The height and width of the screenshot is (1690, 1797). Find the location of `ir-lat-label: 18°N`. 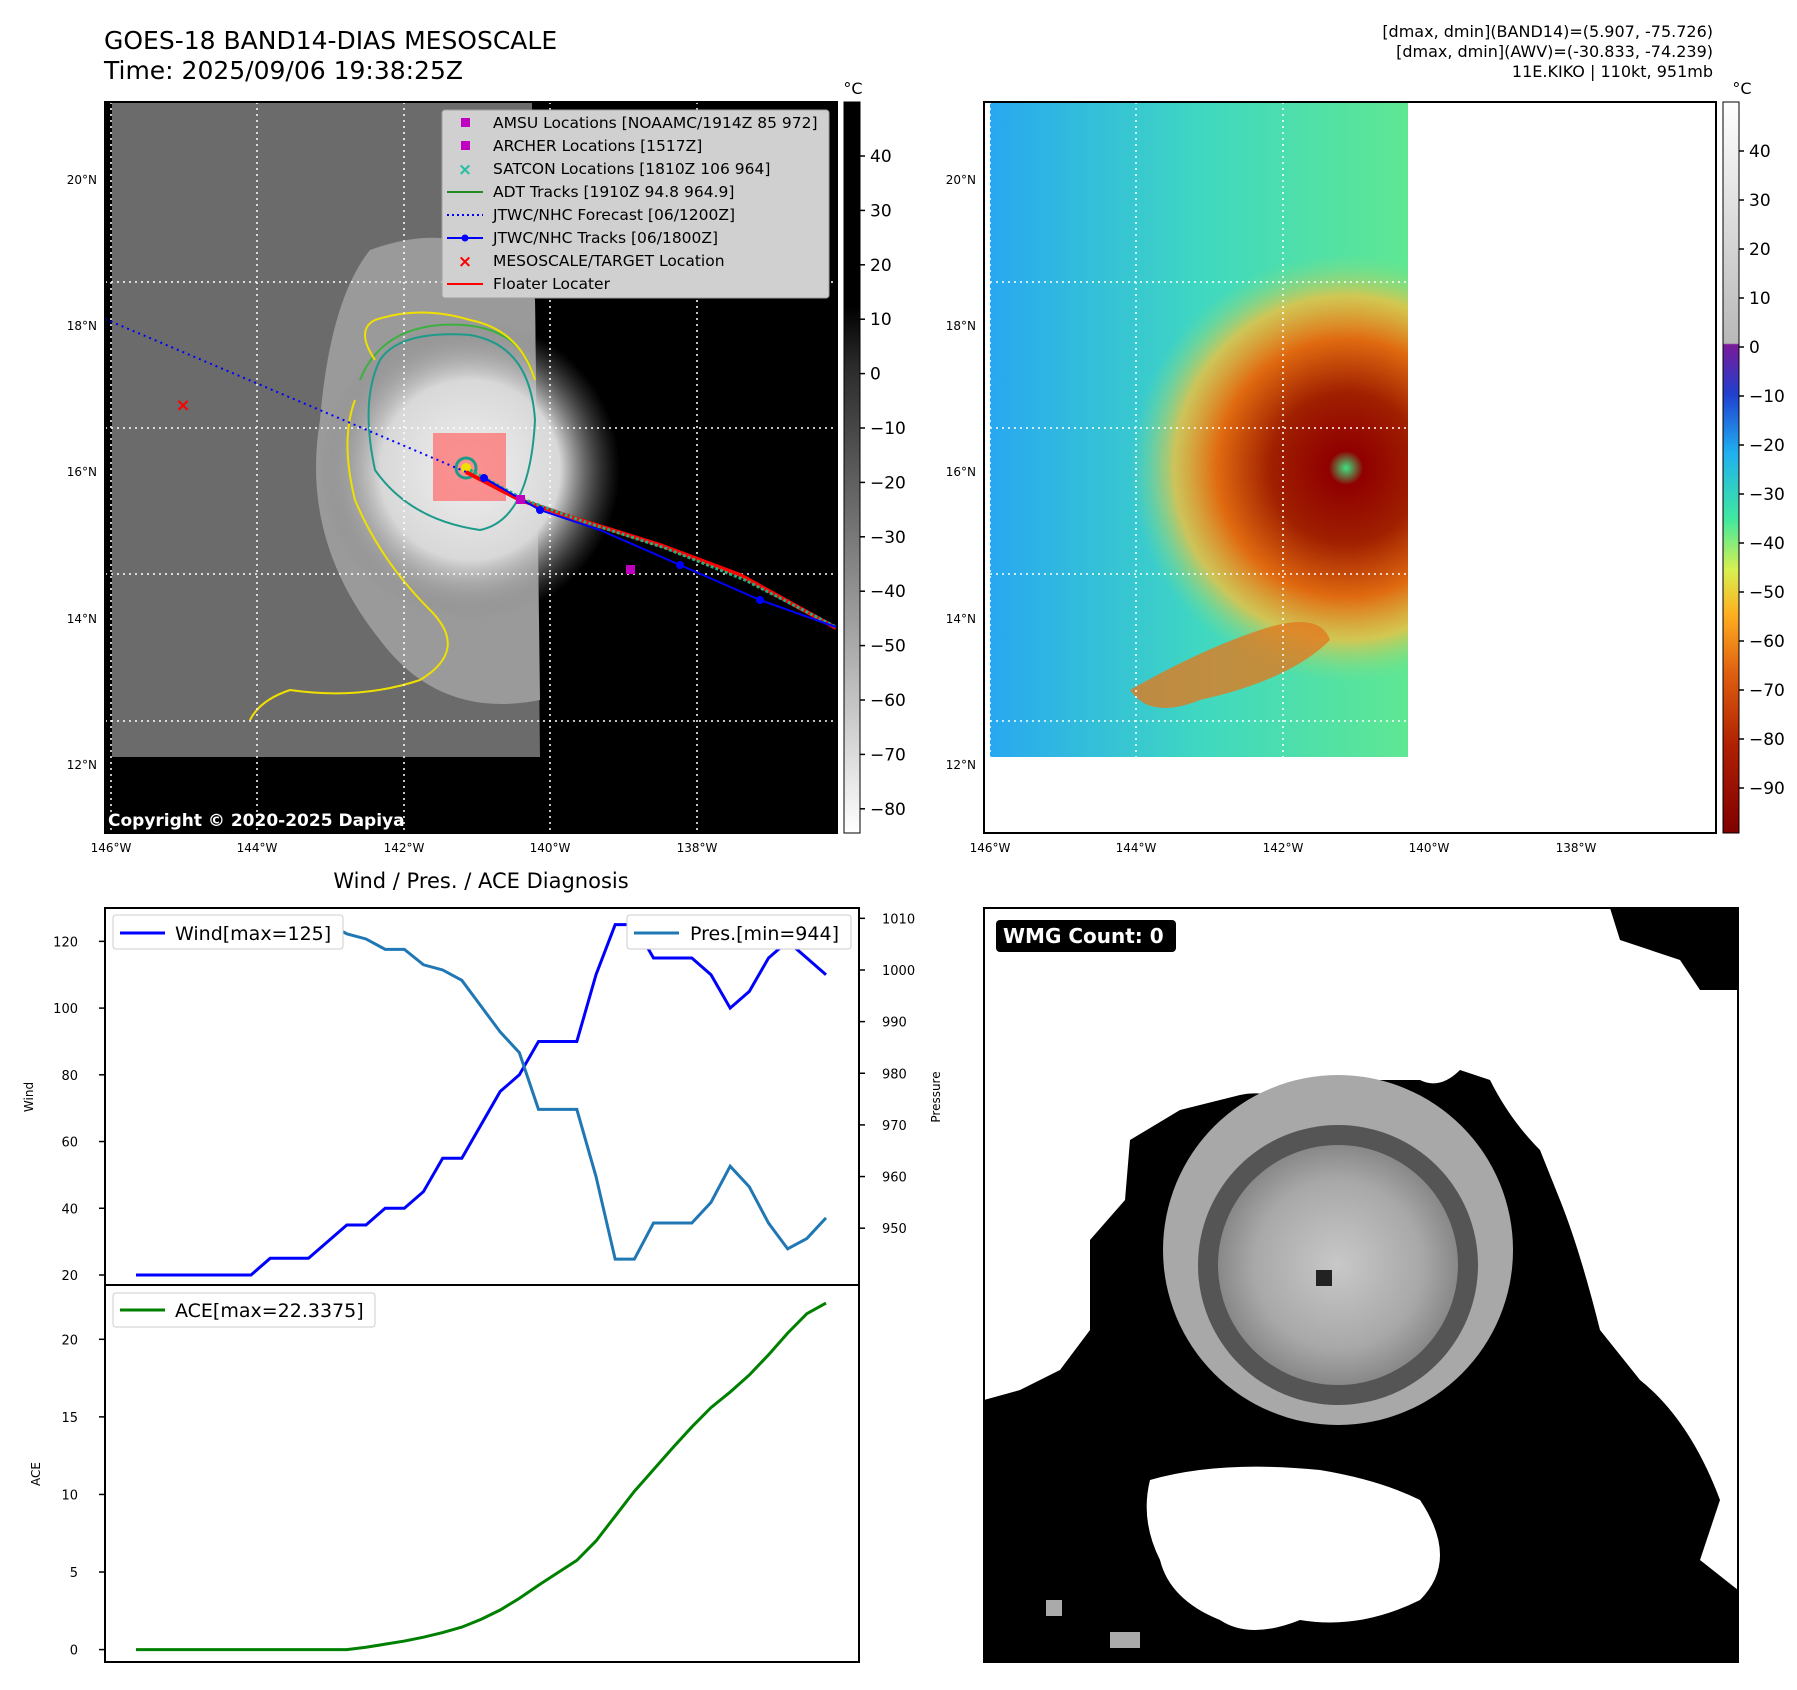

ir-lat-label: 18°N is located at coordinates (82, 326).